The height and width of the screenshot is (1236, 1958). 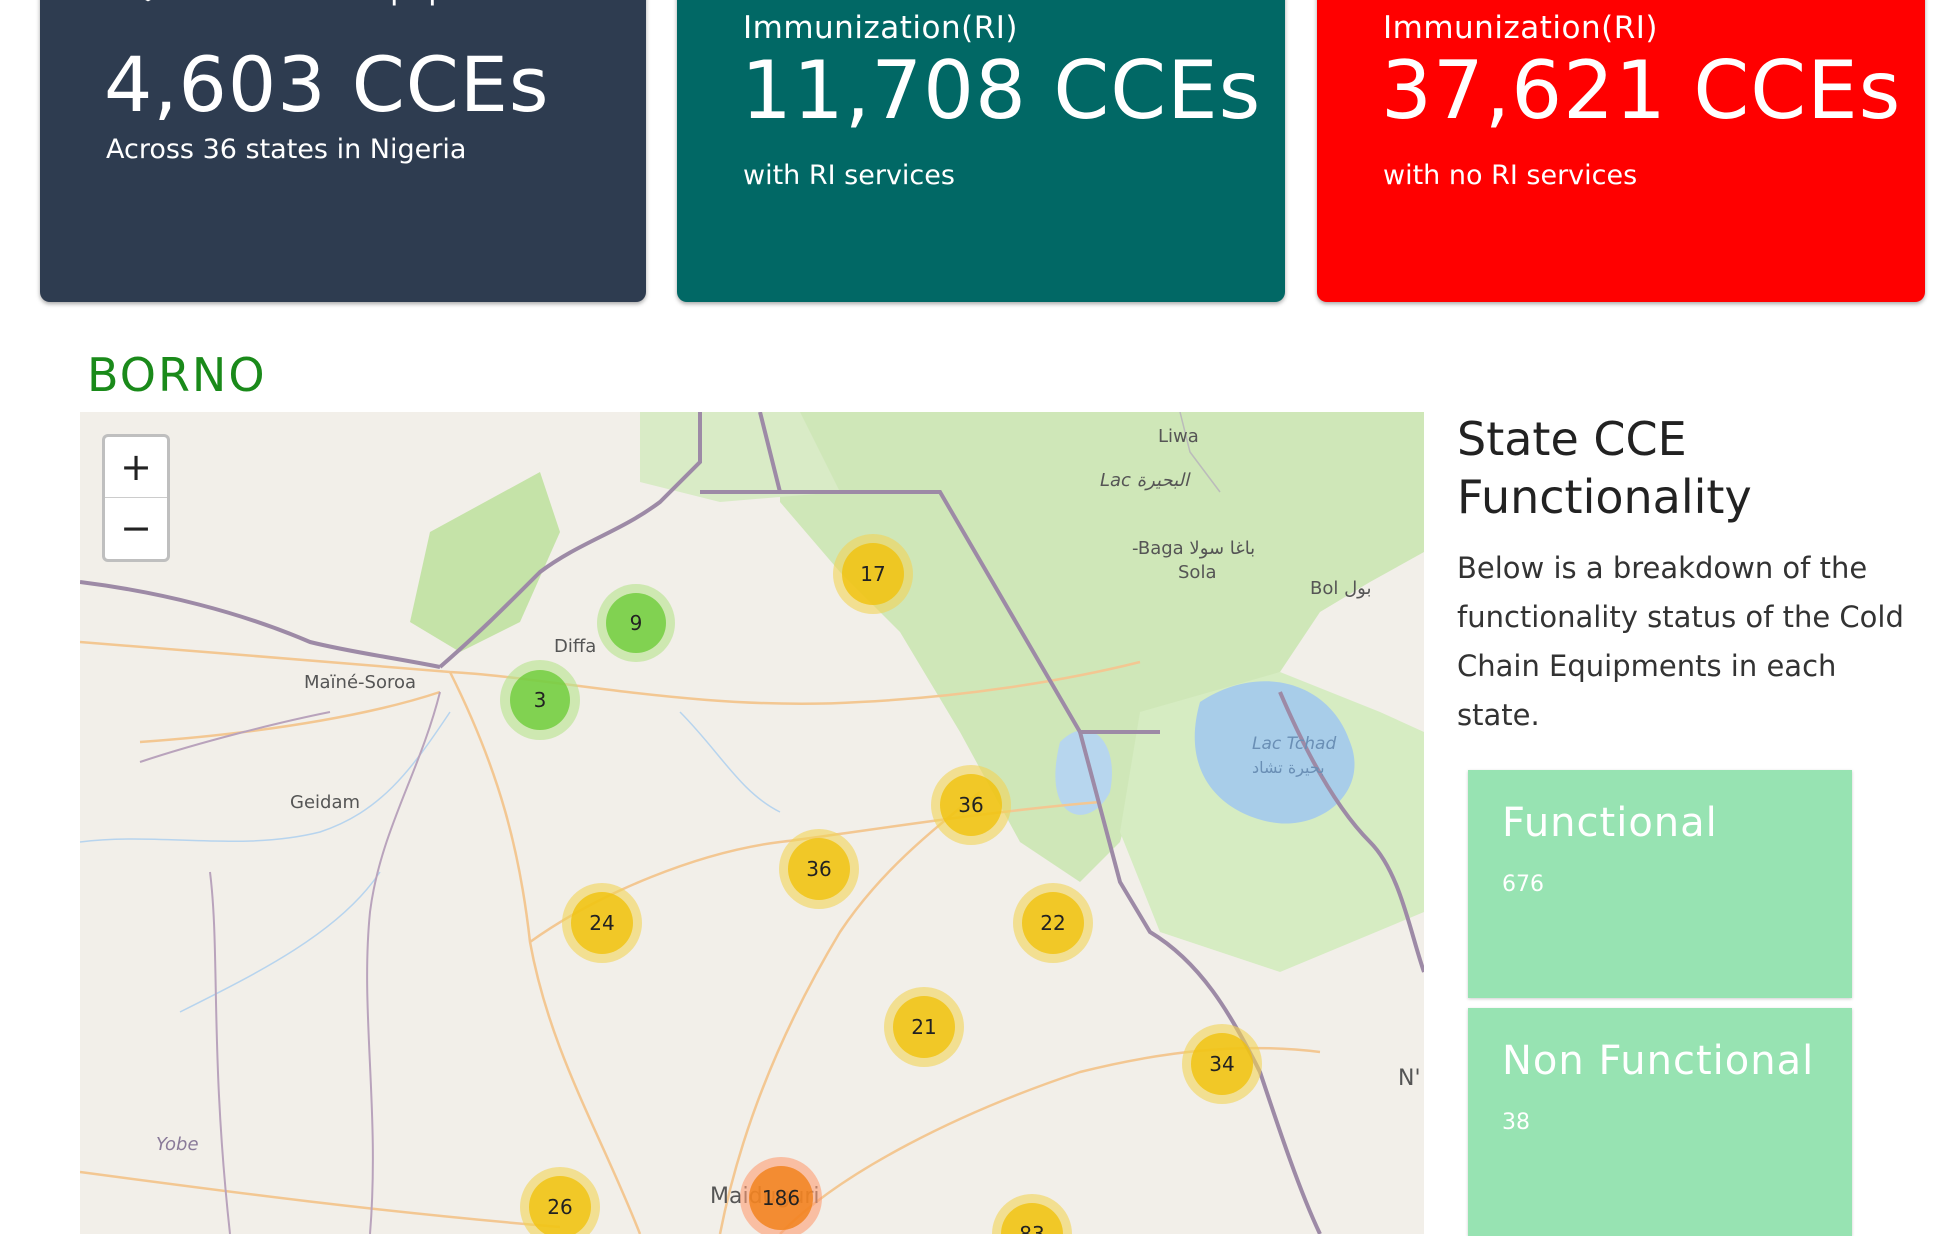 I want to click on state-title: BORNO, so click(x=177, y=375).